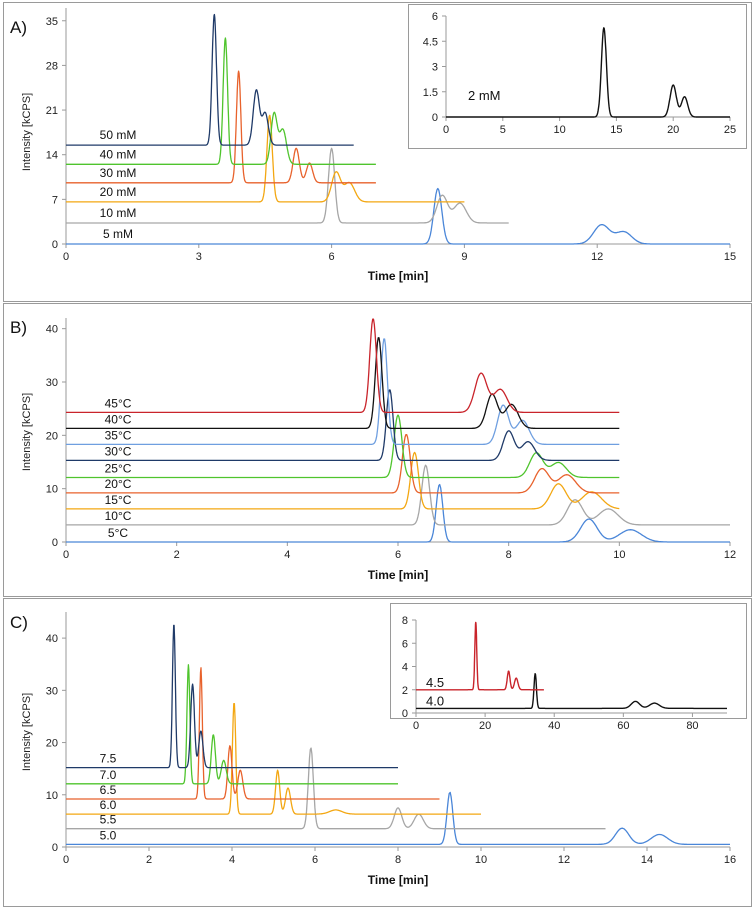 This screenshot has width=756, height=909. I want to click on series-label: 40°C, so click(118, 419).